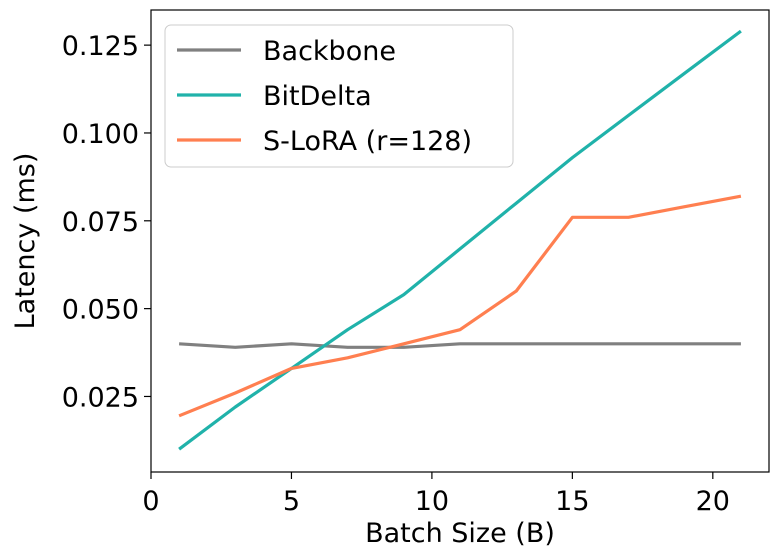  I want to click on legend-box, so click(339, 96).